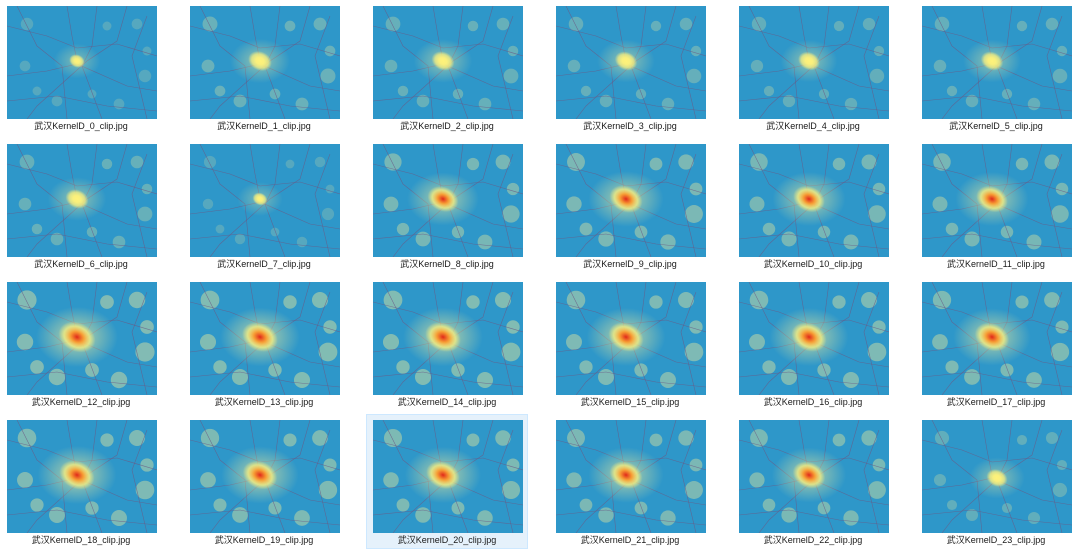 The height and width of the screenshot is (554, 1080). What do you see at coordinates (447, 126) in the screenshot?
I see `file-name-label: 武汉KernelD_2_clip.jpg` at bounding box center [447, 126].